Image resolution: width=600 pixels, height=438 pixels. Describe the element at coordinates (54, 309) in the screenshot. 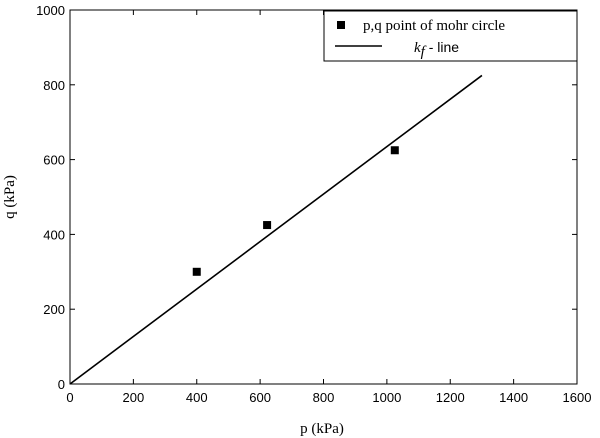

I see `y-tick-label: 200` at that location.